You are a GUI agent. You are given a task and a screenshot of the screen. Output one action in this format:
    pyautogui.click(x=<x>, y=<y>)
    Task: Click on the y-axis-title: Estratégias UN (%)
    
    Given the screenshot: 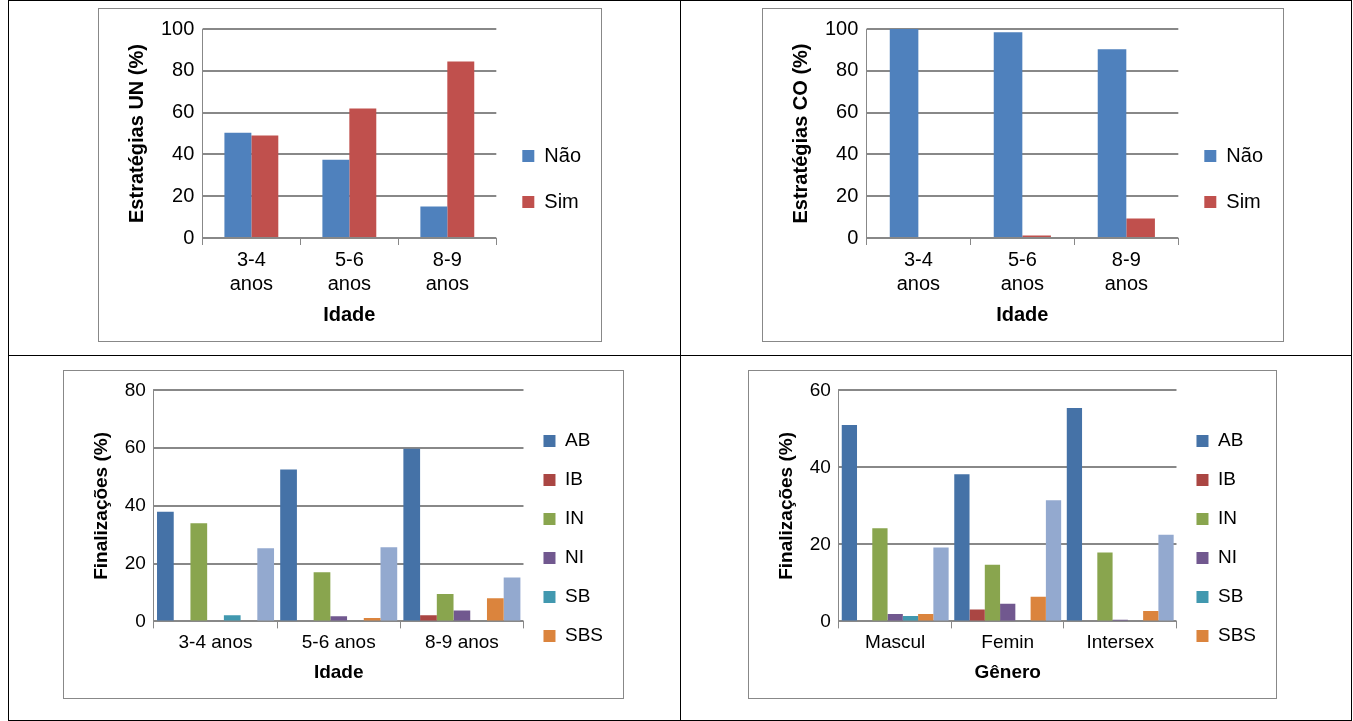 What is the action you would take?
    pyautogui.click(x=135, y=133)
    